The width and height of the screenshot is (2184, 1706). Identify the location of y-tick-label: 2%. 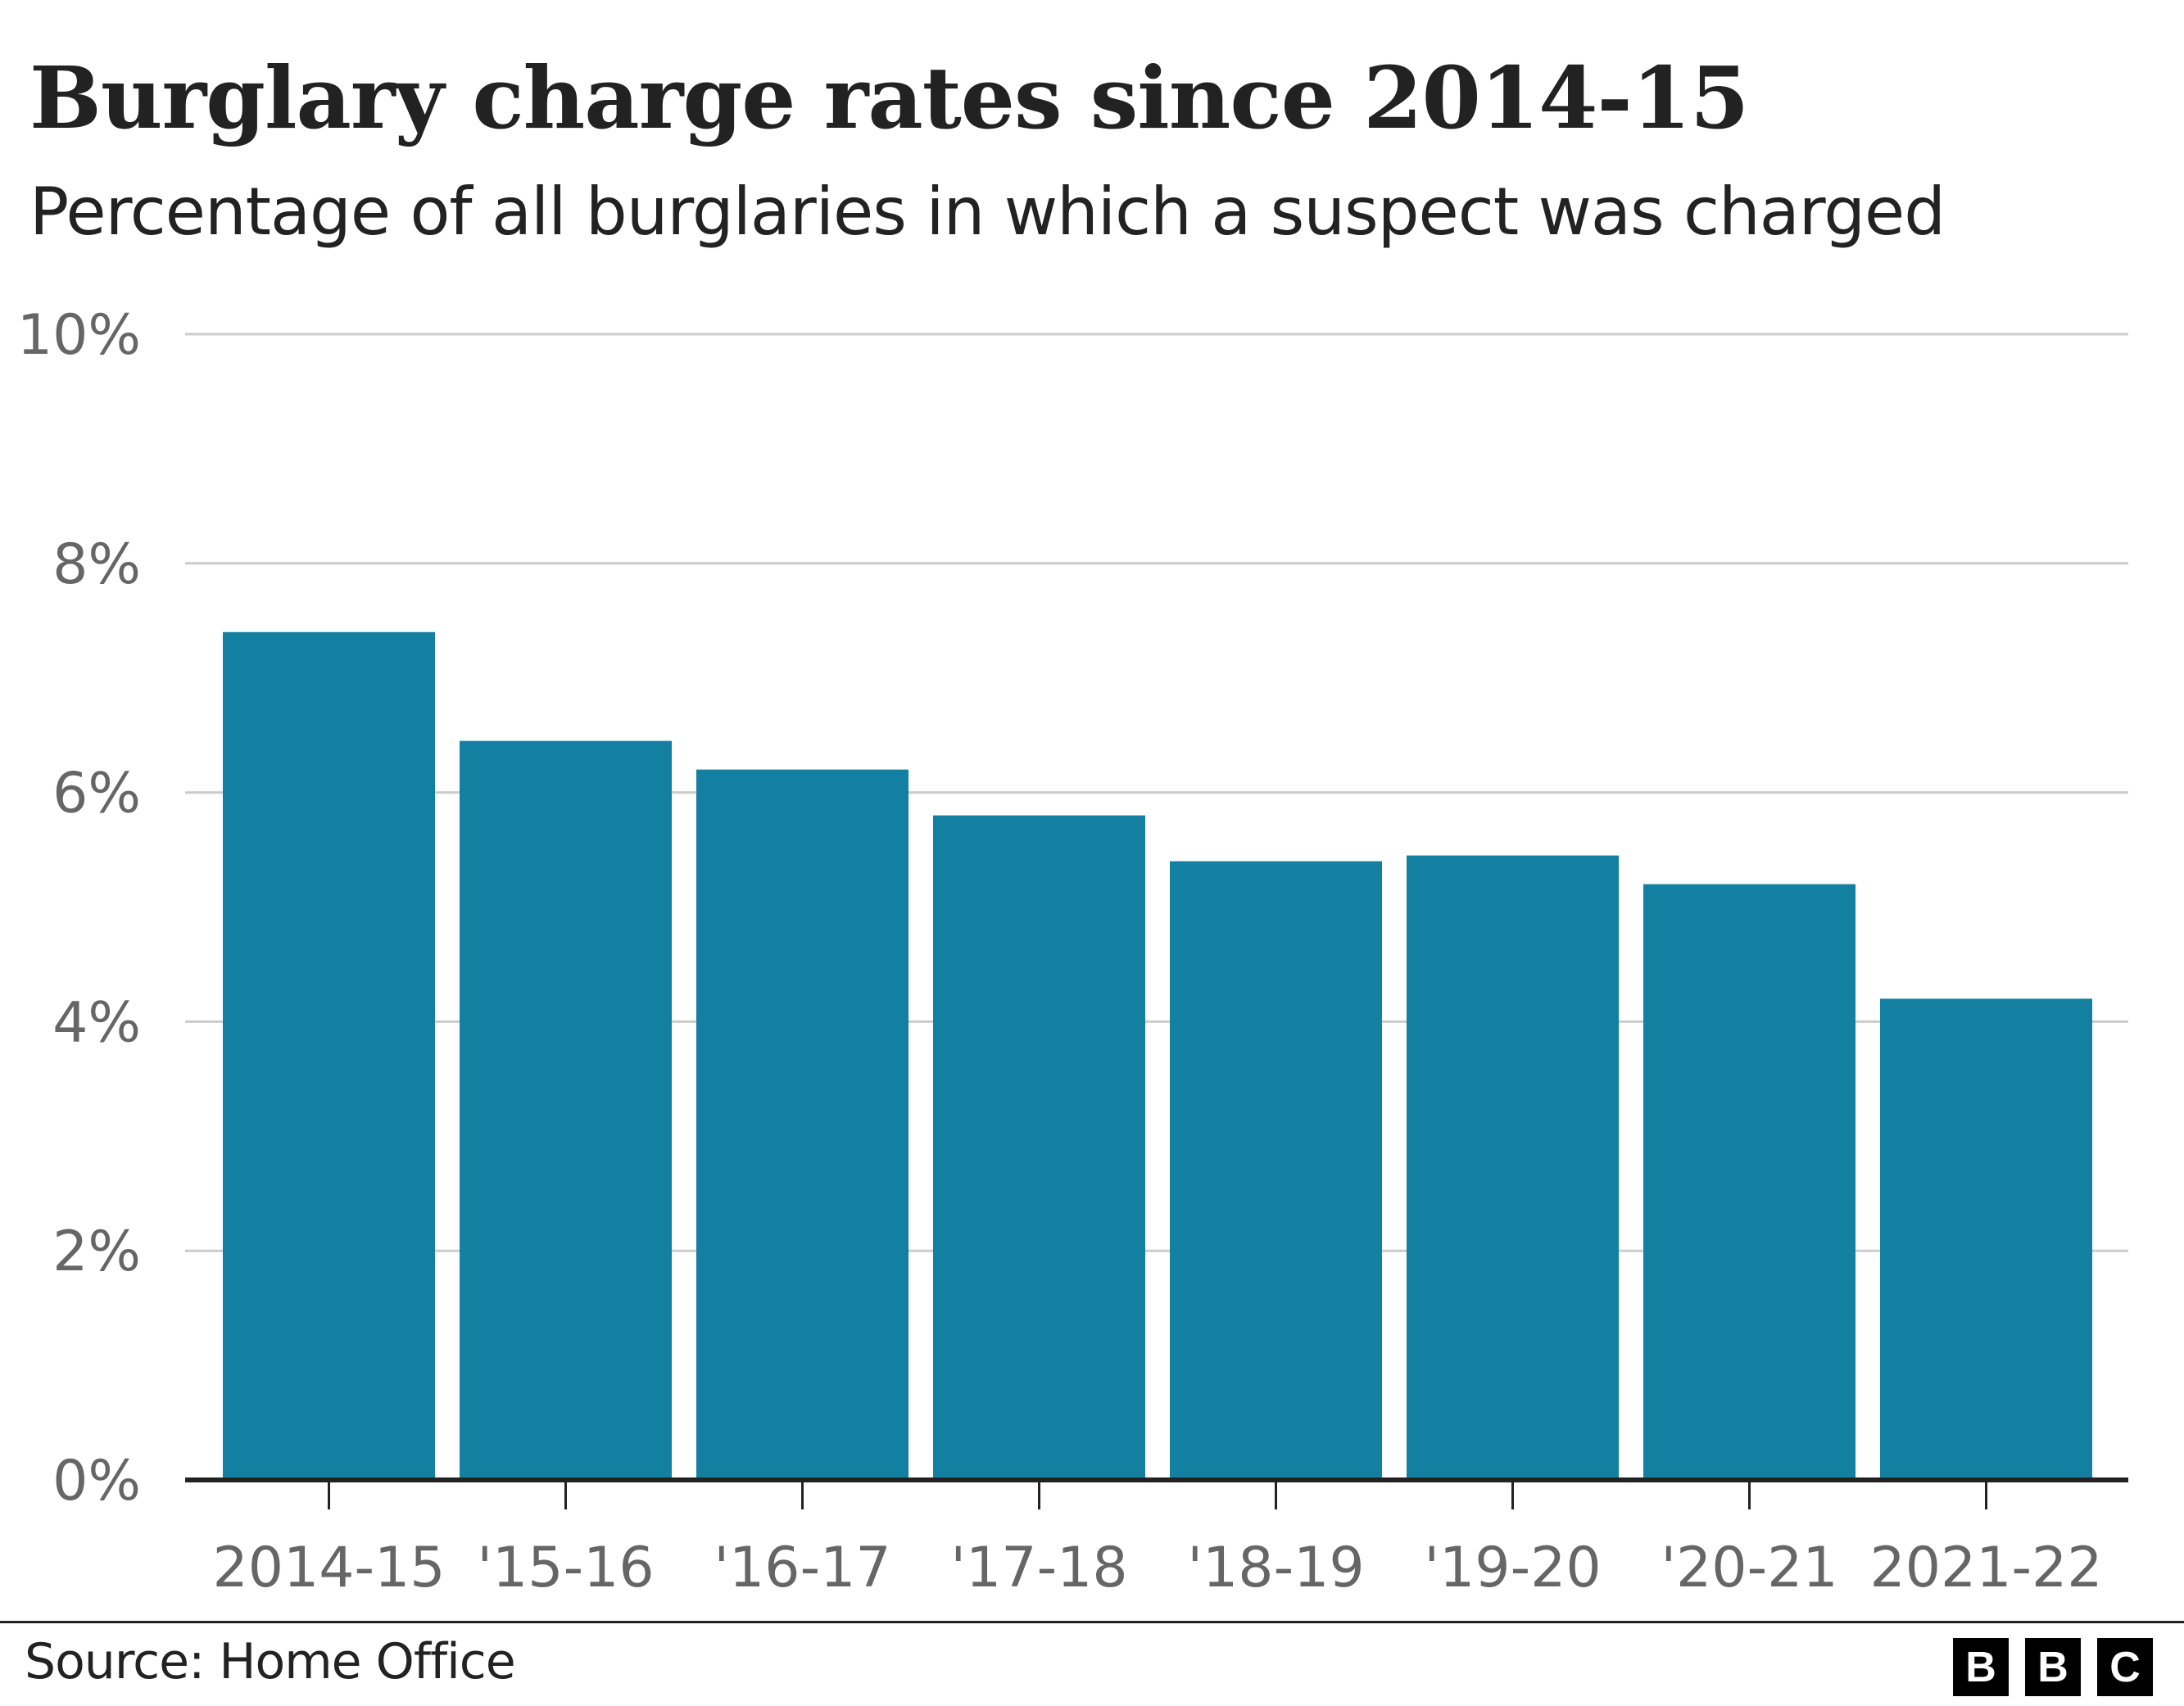
(96, 1252).